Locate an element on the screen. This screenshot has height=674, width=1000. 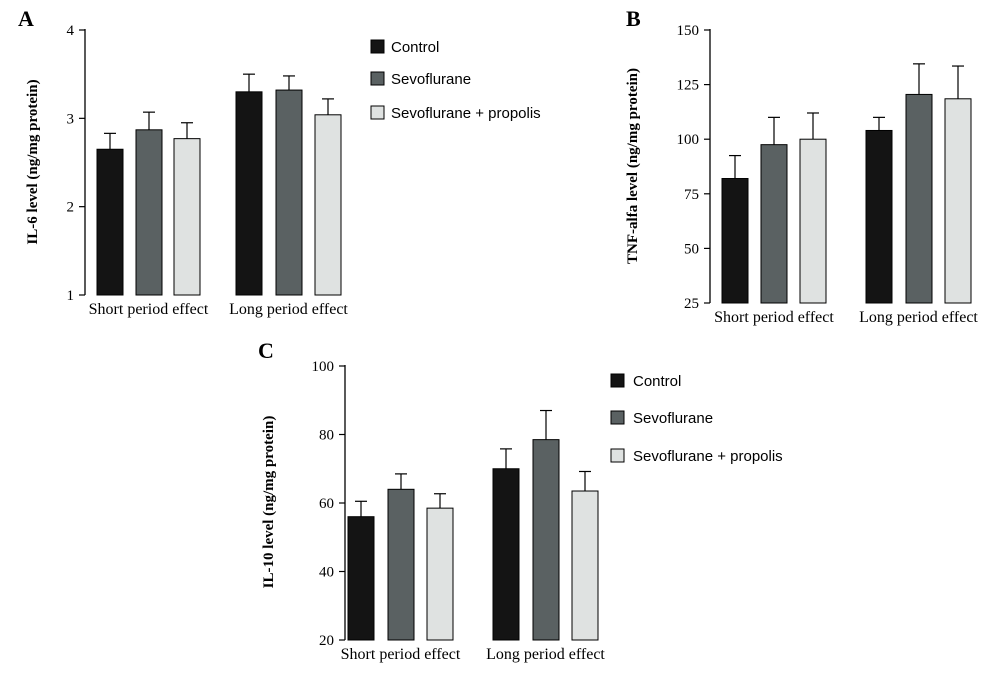
panel-a-long-period-effect-sevoflurane-bar is located at coordinates (289, 192).